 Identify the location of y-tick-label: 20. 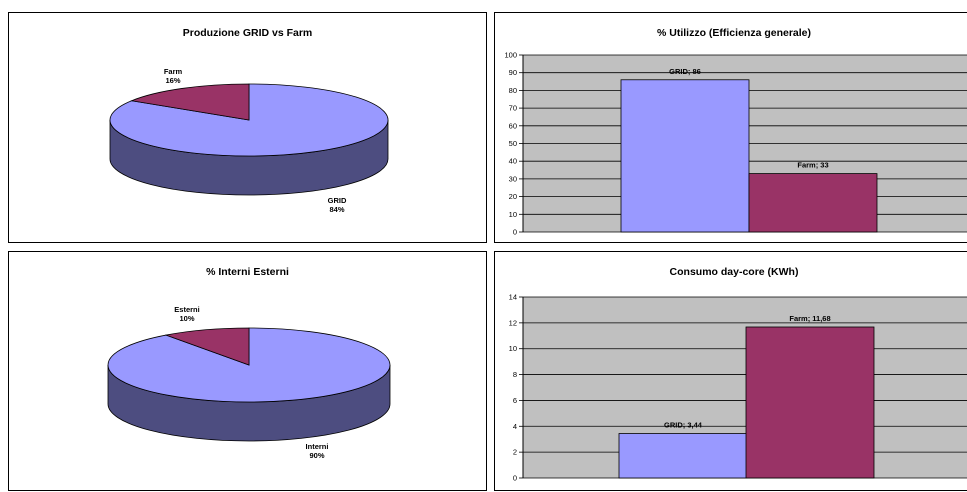
(513, 196).